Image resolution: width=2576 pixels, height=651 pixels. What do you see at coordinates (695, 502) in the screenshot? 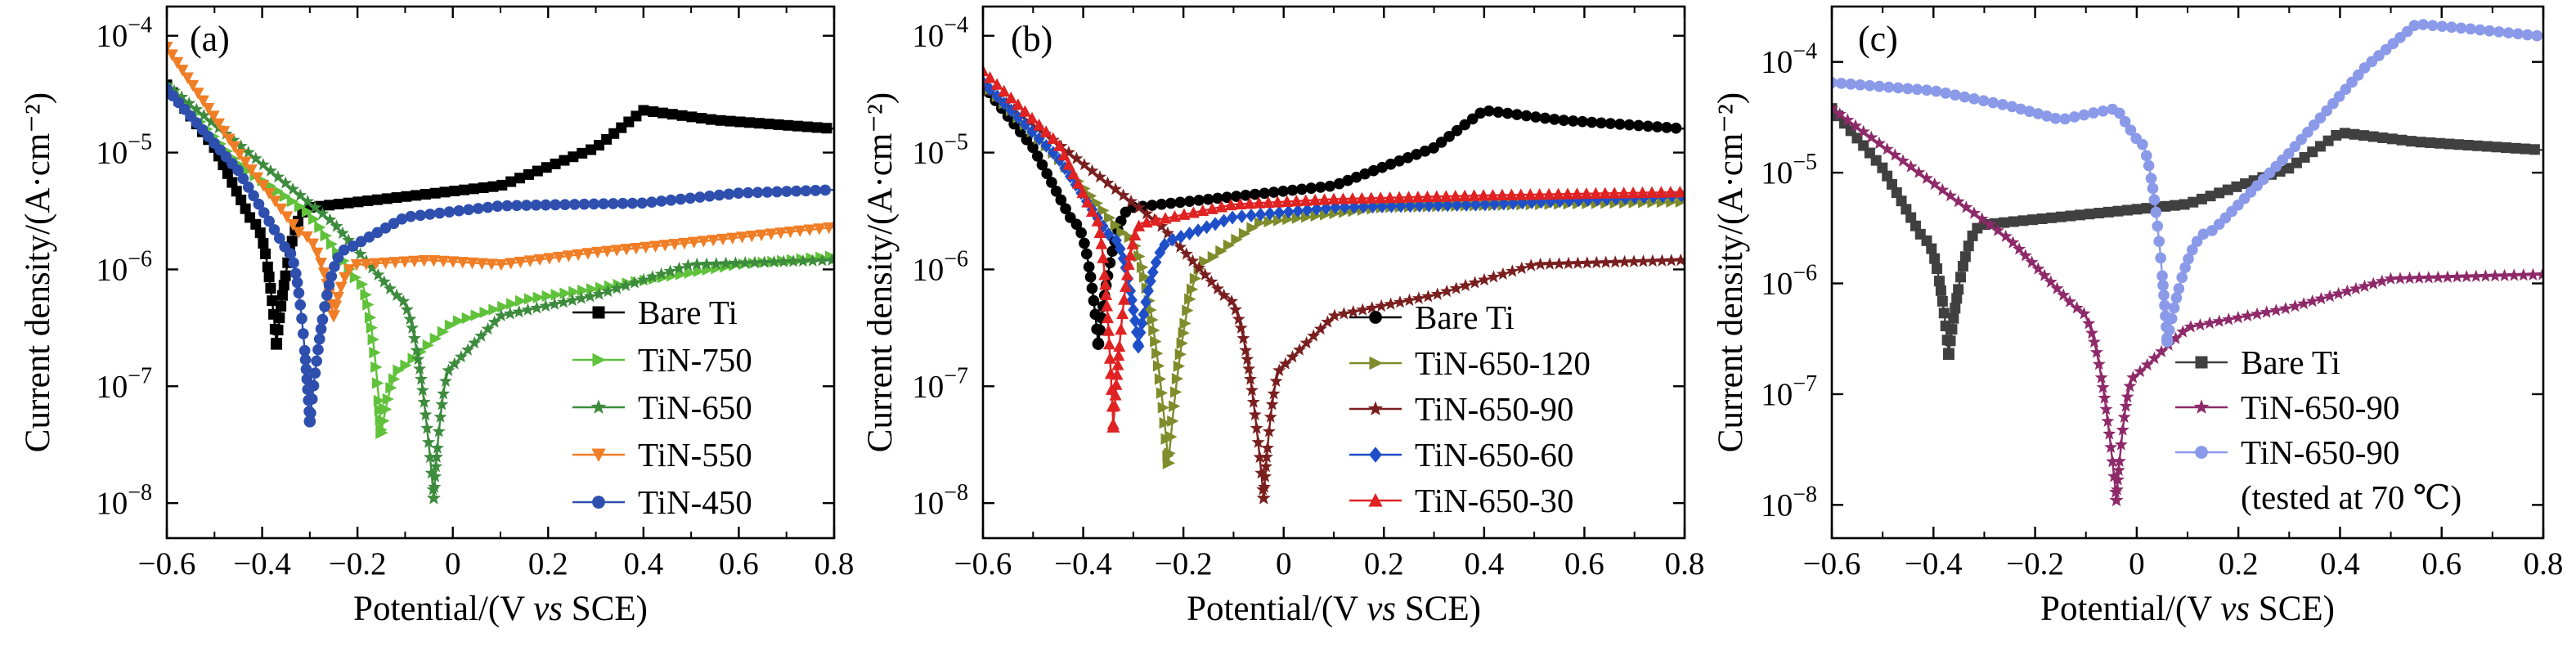
I see `legend-label: TiN-450` at bounding box center [695, 502].